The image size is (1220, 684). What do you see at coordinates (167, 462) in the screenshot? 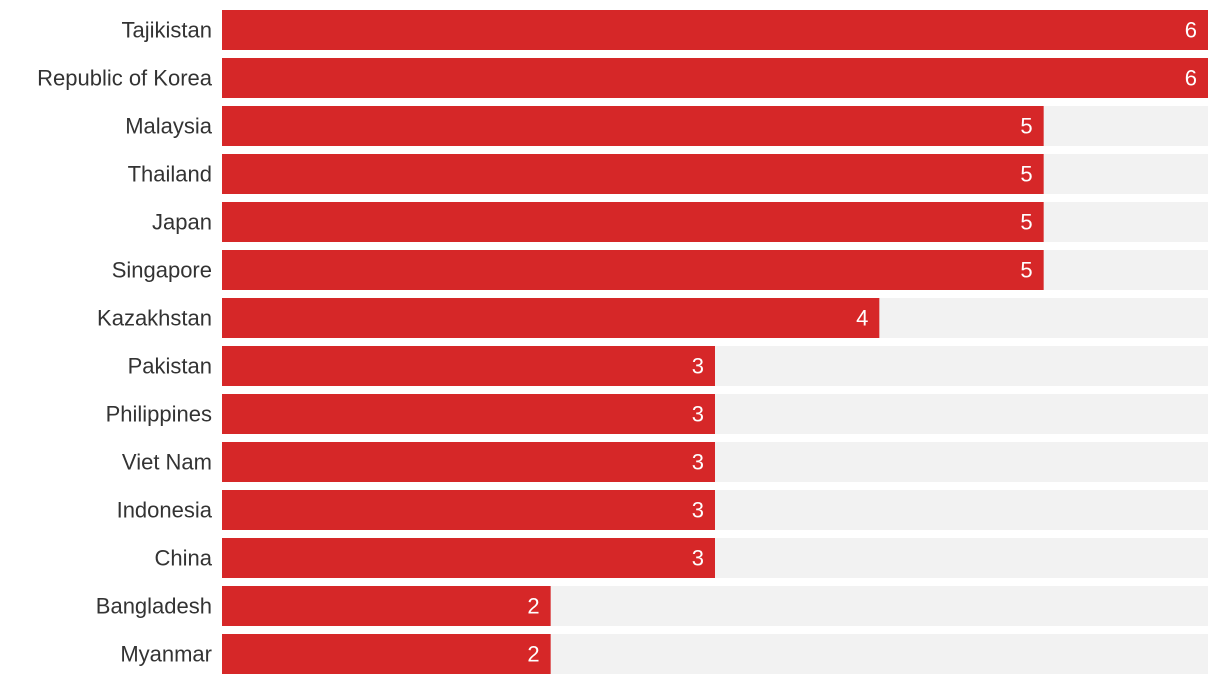
I see `category-label-viet-nam: Viet Nam` at bounding box center [167, 462].